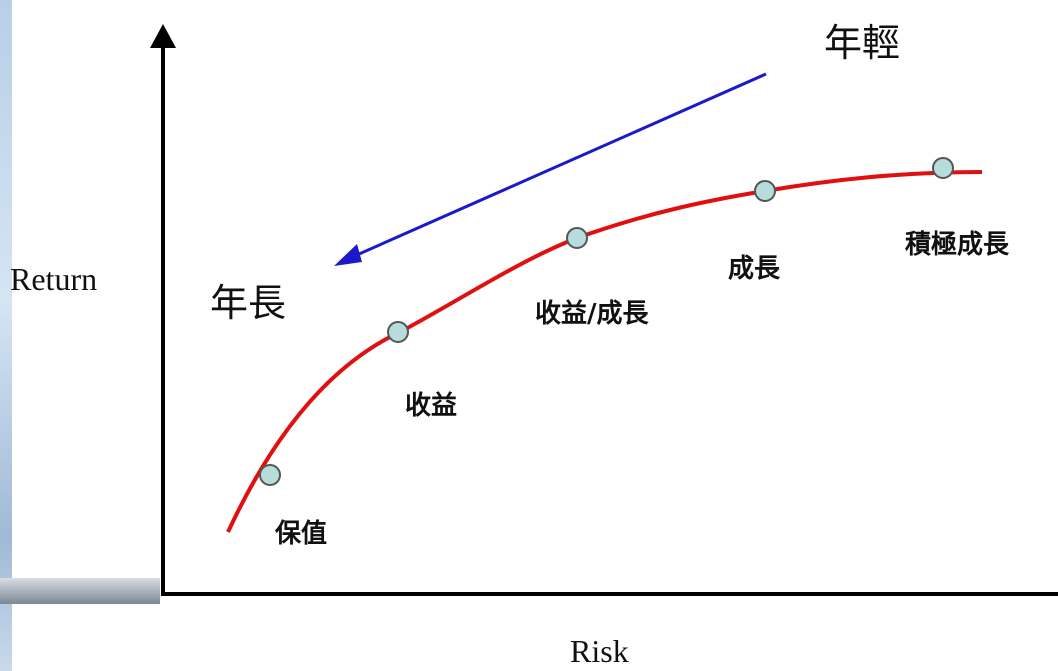 The height and width of the screenshot is (671, 1058). What do you see at coordinates (163, 36) in the screenshot?
I see `y-axis-arrowhead` at bounding box center [163, 36].